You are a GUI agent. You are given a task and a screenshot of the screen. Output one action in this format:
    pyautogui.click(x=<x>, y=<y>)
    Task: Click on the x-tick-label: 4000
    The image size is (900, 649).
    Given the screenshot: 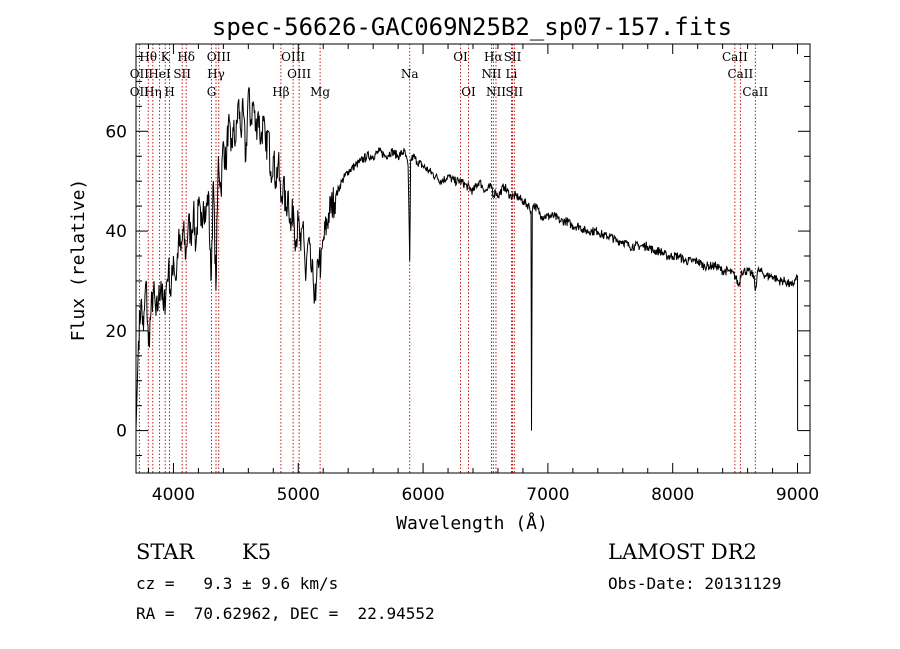 What is the action you would take?
    pyautogui.click(x=173, y=495)
    